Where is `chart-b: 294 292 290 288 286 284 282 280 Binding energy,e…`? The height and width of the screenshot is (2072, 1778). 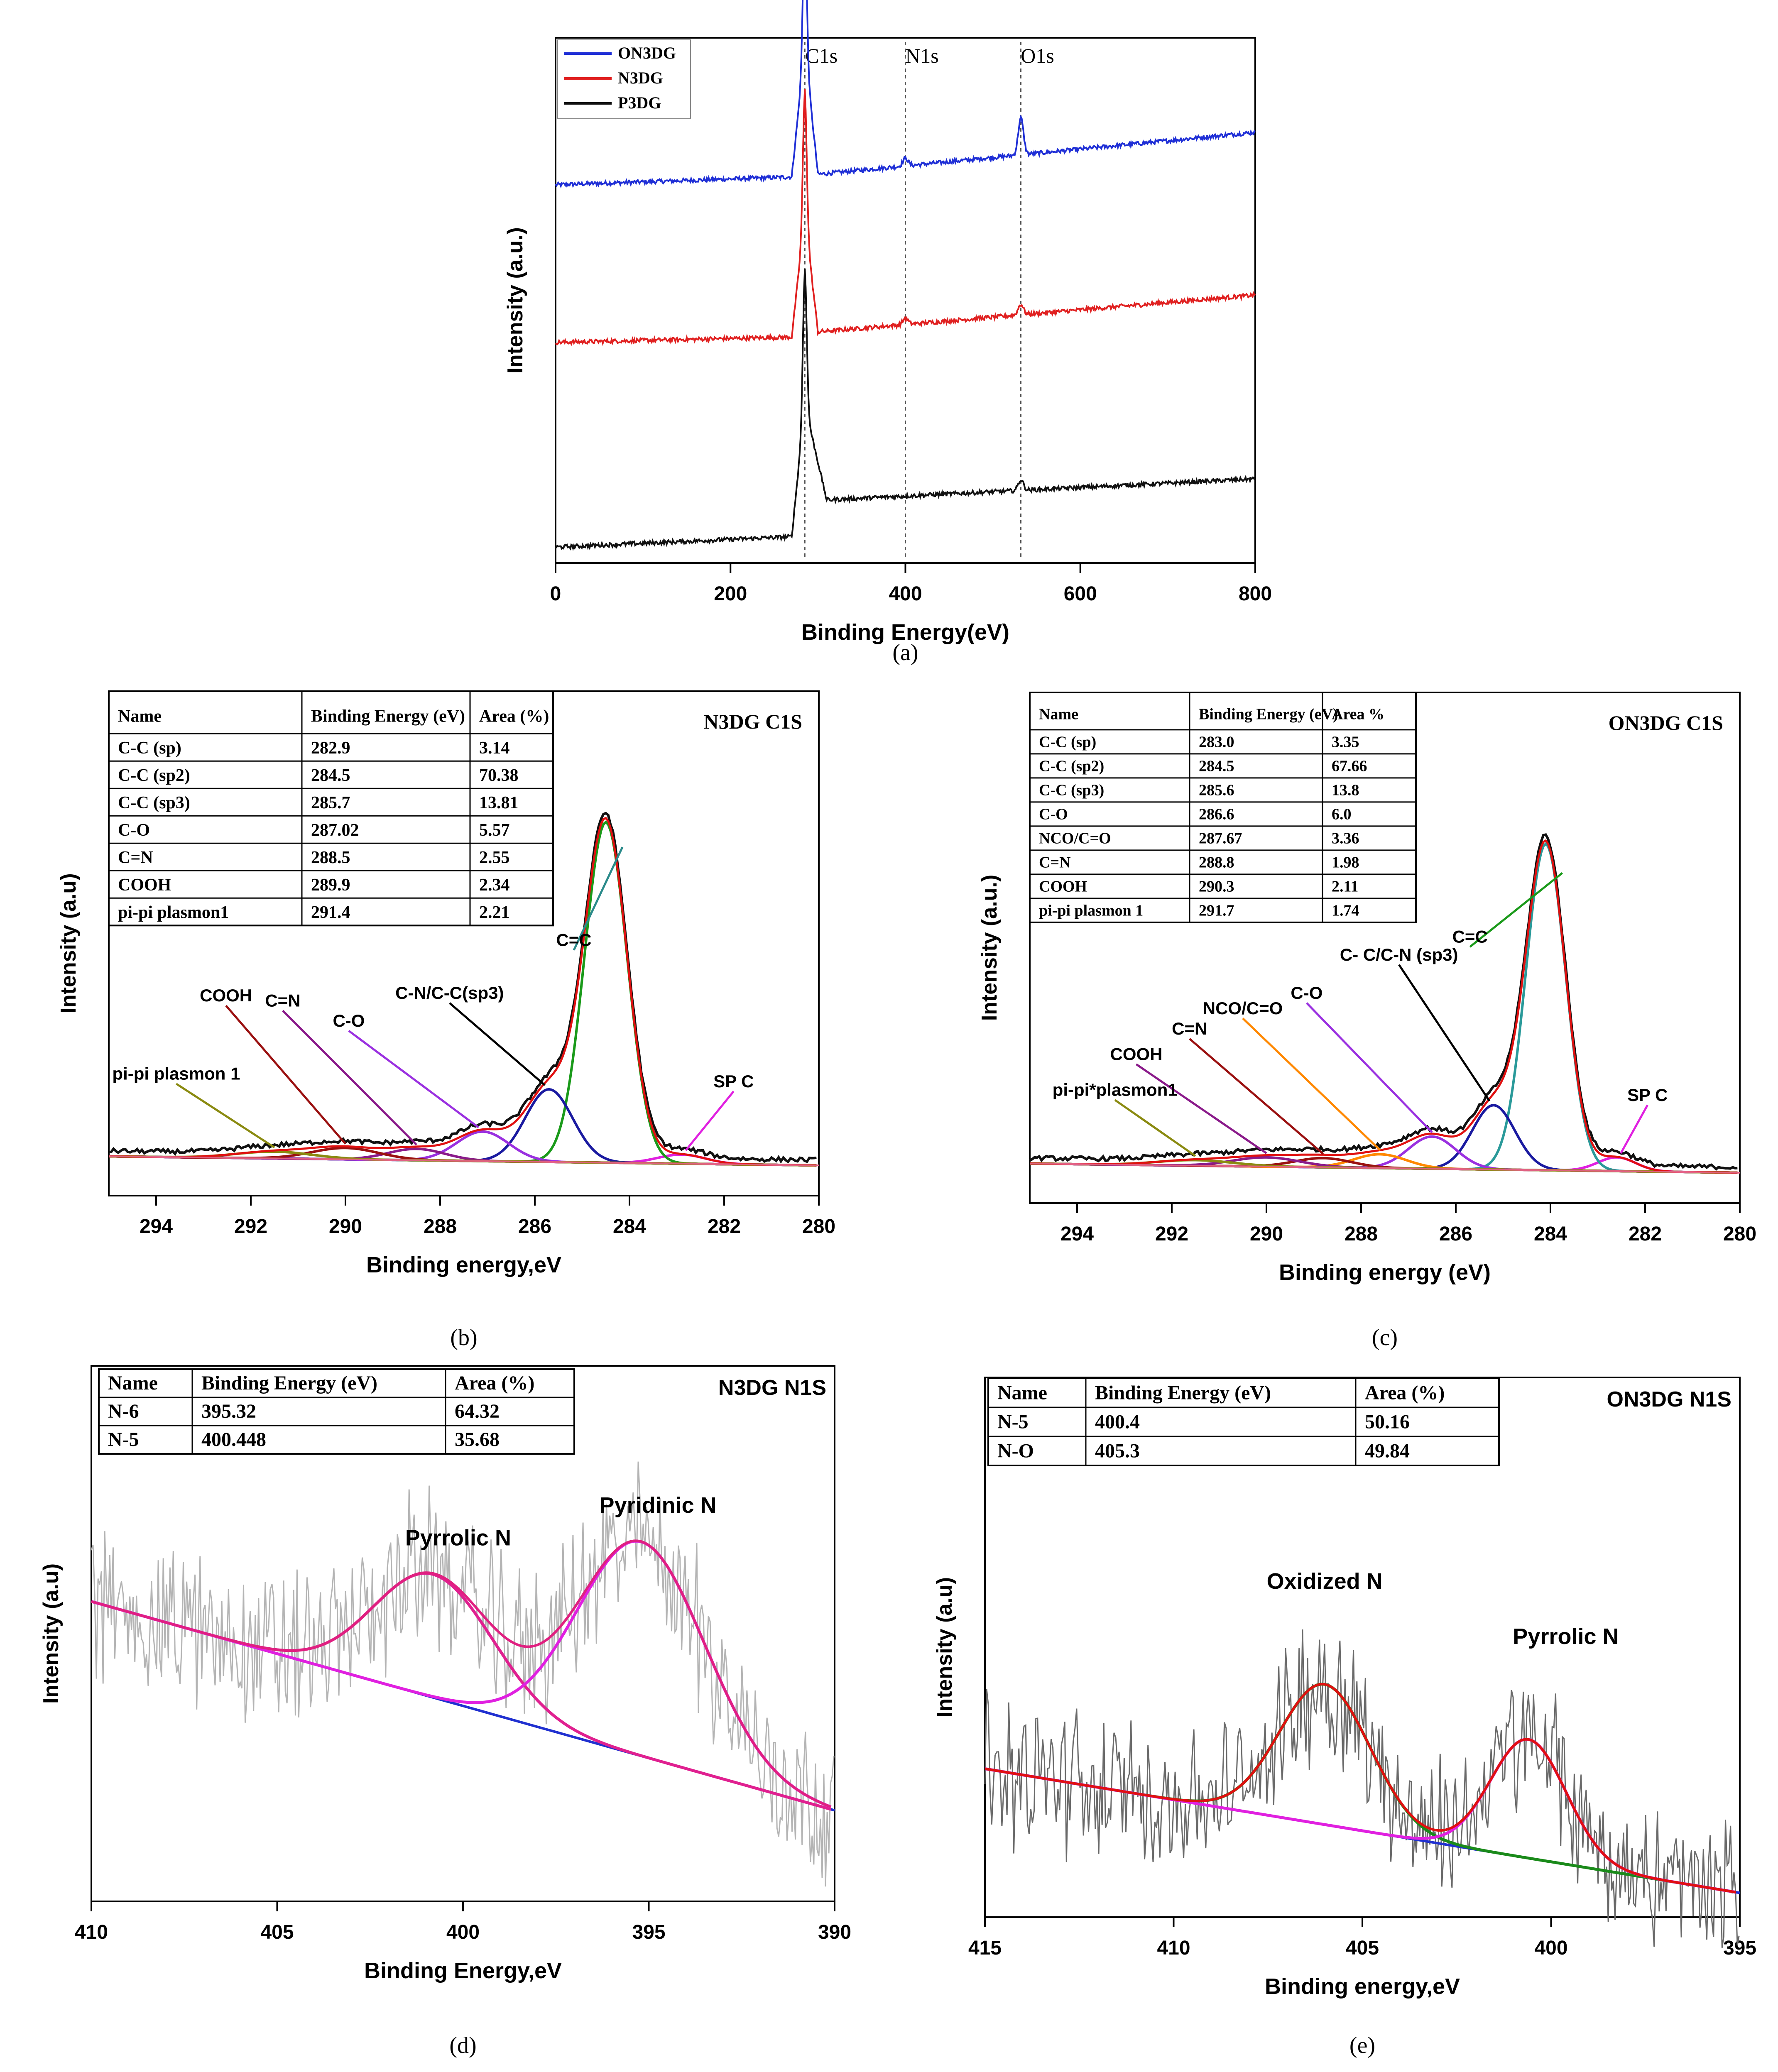 chart-b: 294 292 290 288 286 284 282 280 Binding energy,e… is located at coordinates (445, 1020).